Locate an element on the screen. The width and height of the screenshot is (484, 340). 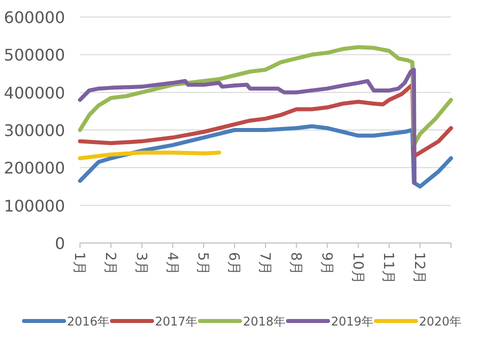
y-tick-label: 400000 is located at coordinates (34, 92).